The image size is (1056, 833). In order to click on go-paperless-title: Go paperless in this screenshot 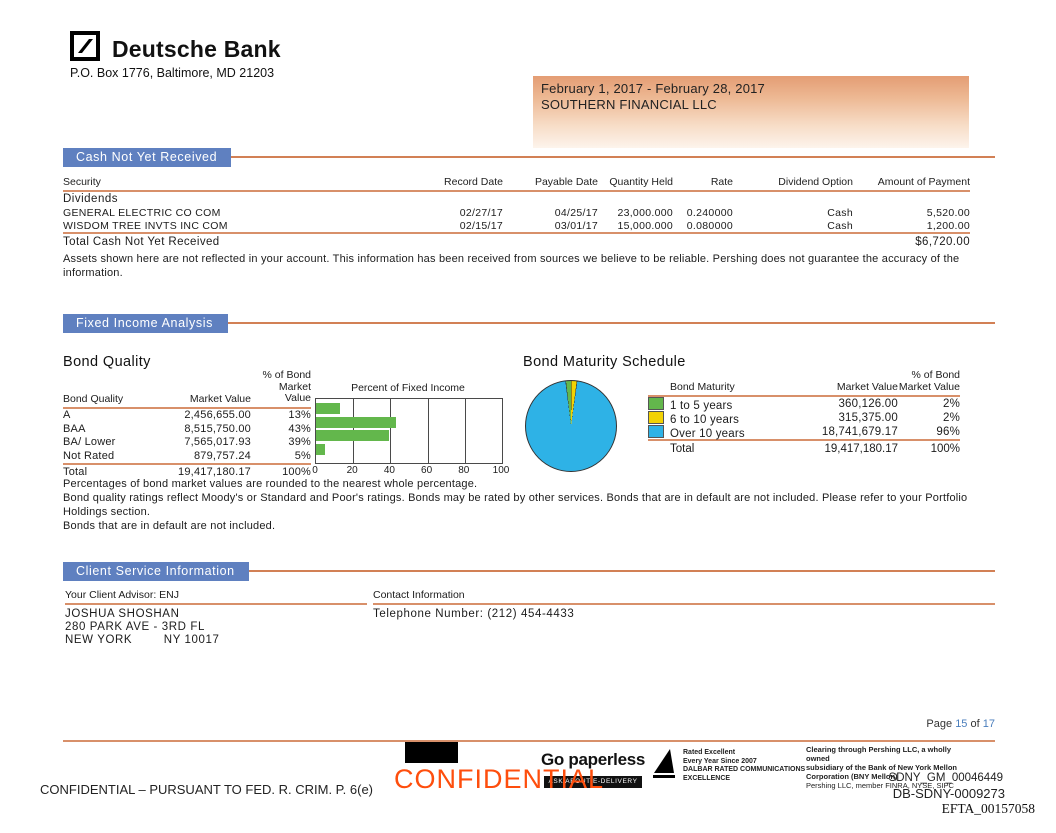, I will do `click(593, 759)`.